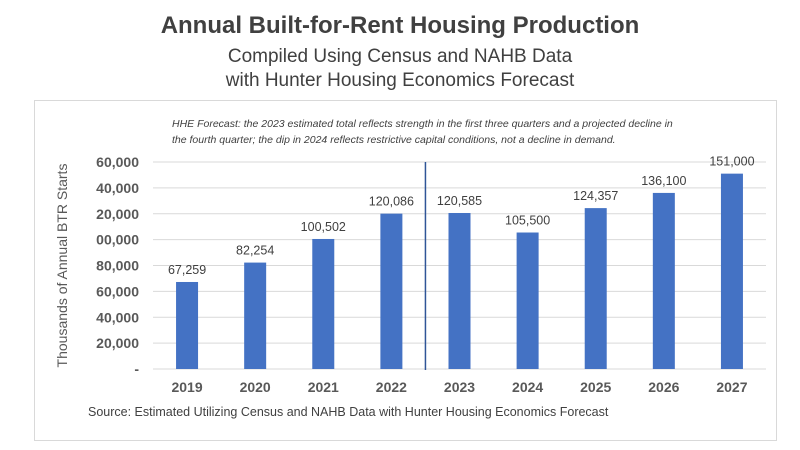 This screenshot has height=450, width=800. I want to click on y-tick-label: -, so click(136, 369).